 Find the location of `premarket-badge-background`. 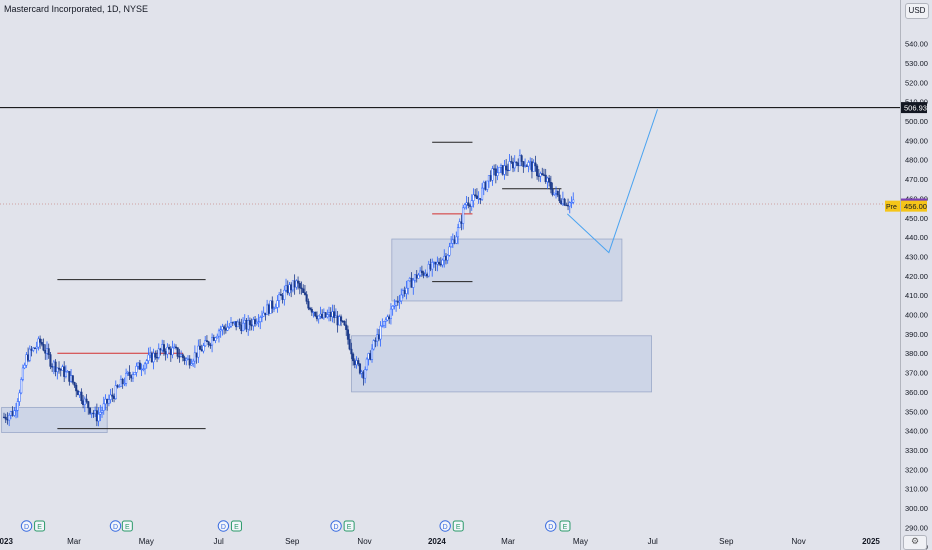

premarket-badge-background is located at coordinates (914, 206).